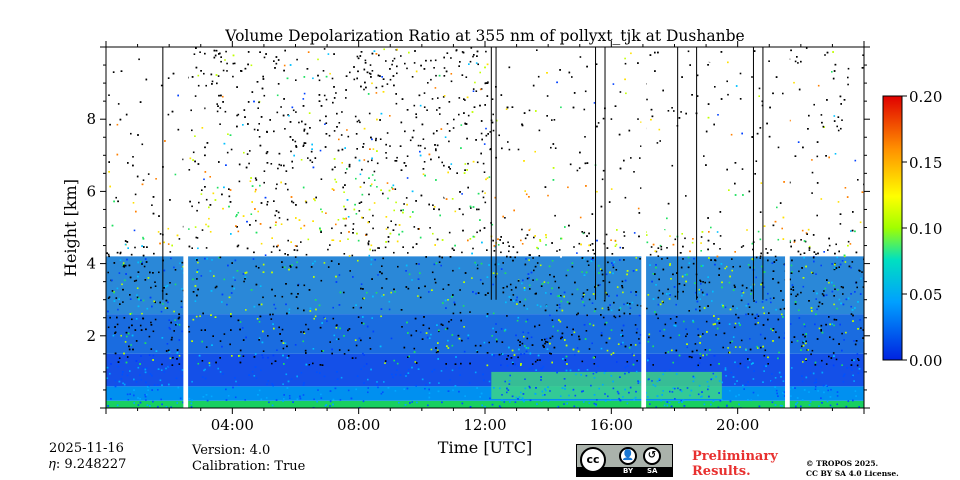  I want to click on share-alike-icon: ↺, so click(652, 456).